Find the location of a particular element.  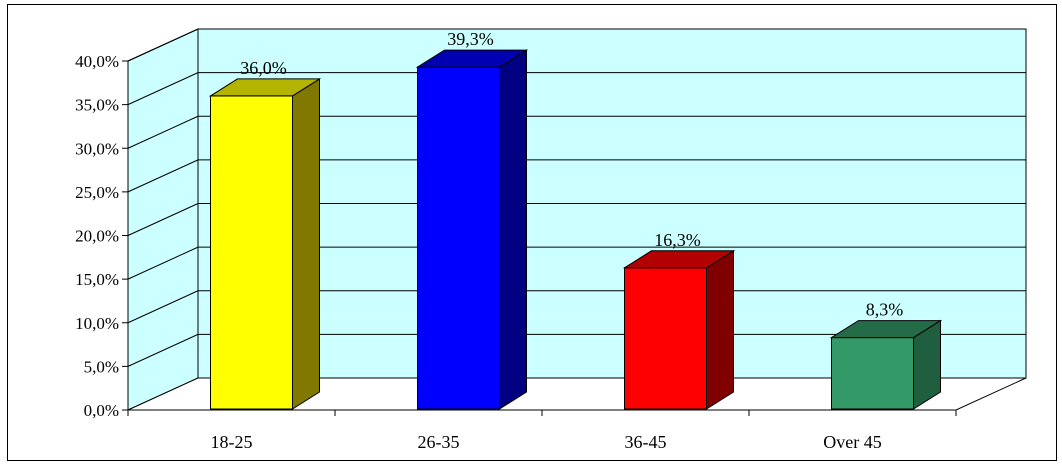

y-tick-label: 35,0% is located at coordinates (97, 105).